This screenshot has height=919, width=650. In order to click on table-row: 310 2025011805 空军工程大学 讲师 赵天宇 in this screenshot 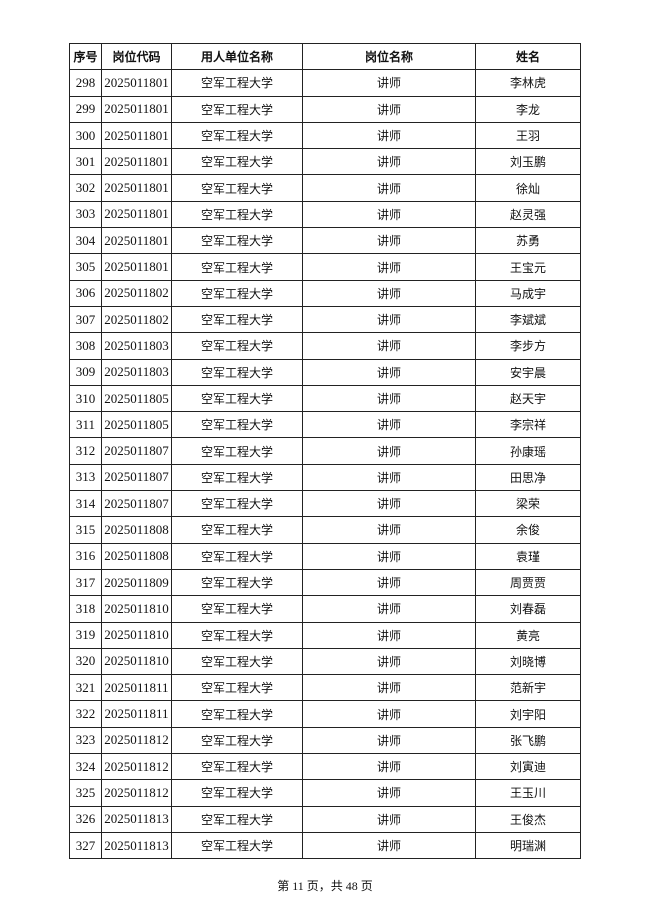, I will do `click(325, 398)`.